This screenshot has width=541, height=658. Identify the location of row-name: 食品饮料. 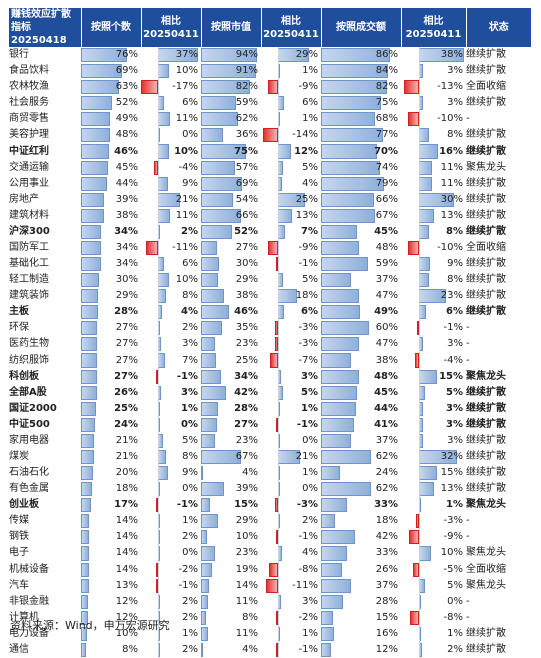
(29, 71).